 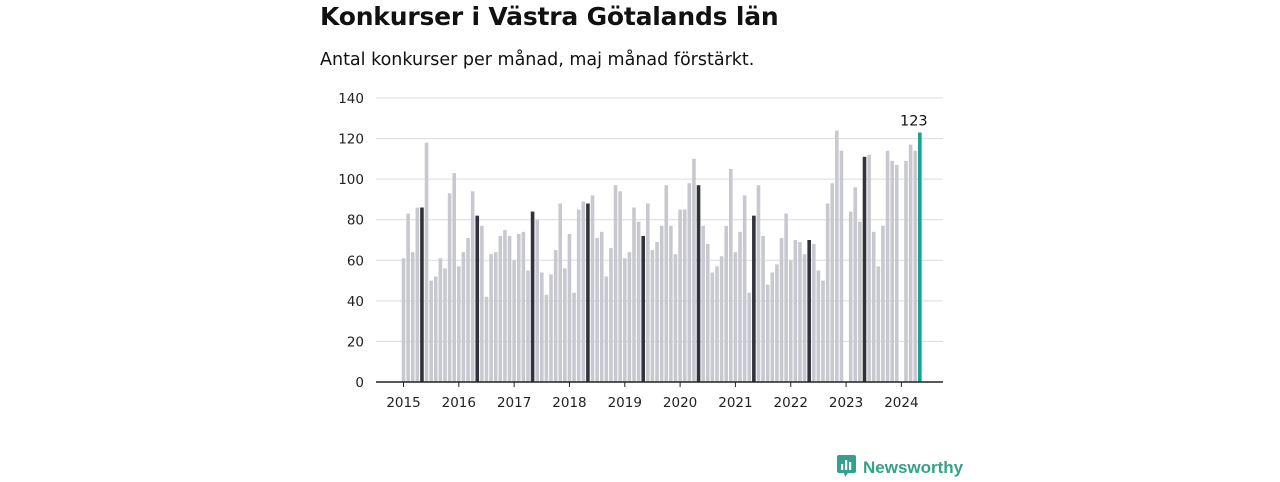 I want to click on x-tick-label: 2016, so click(x=459, y=403).